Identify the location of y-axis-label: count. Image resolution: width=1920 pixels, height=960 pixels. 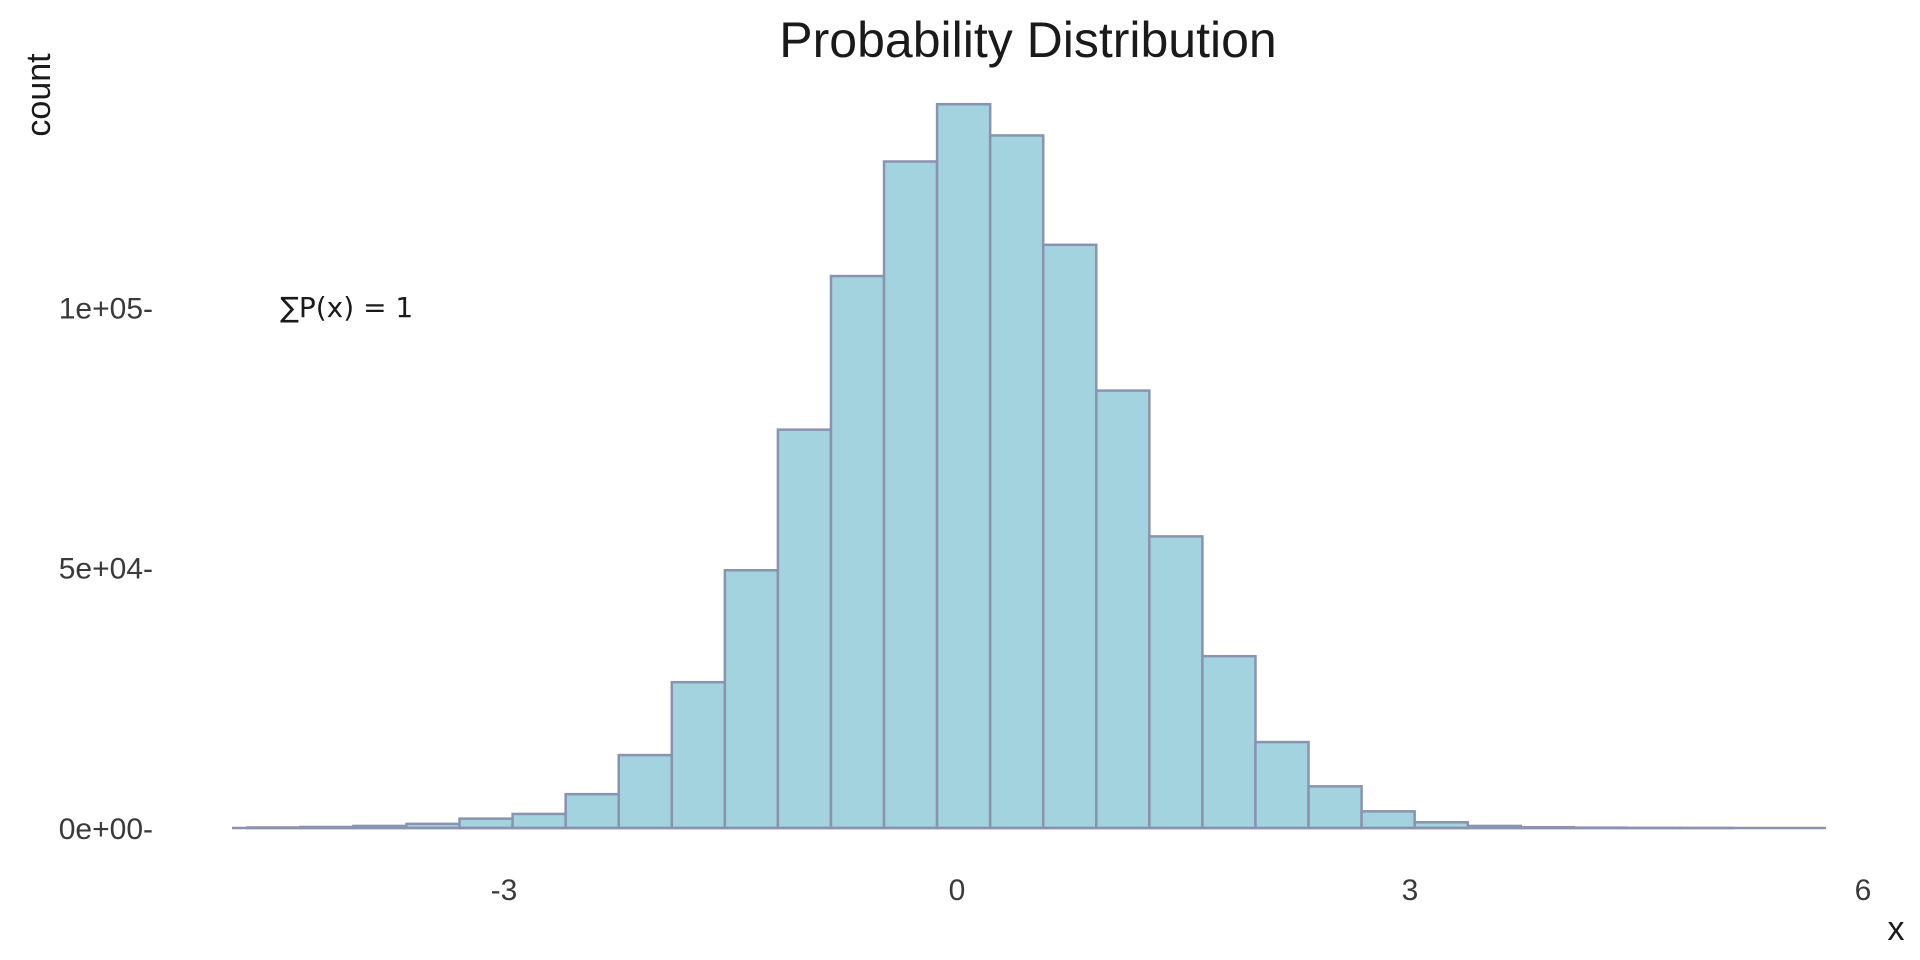
(39, 95).